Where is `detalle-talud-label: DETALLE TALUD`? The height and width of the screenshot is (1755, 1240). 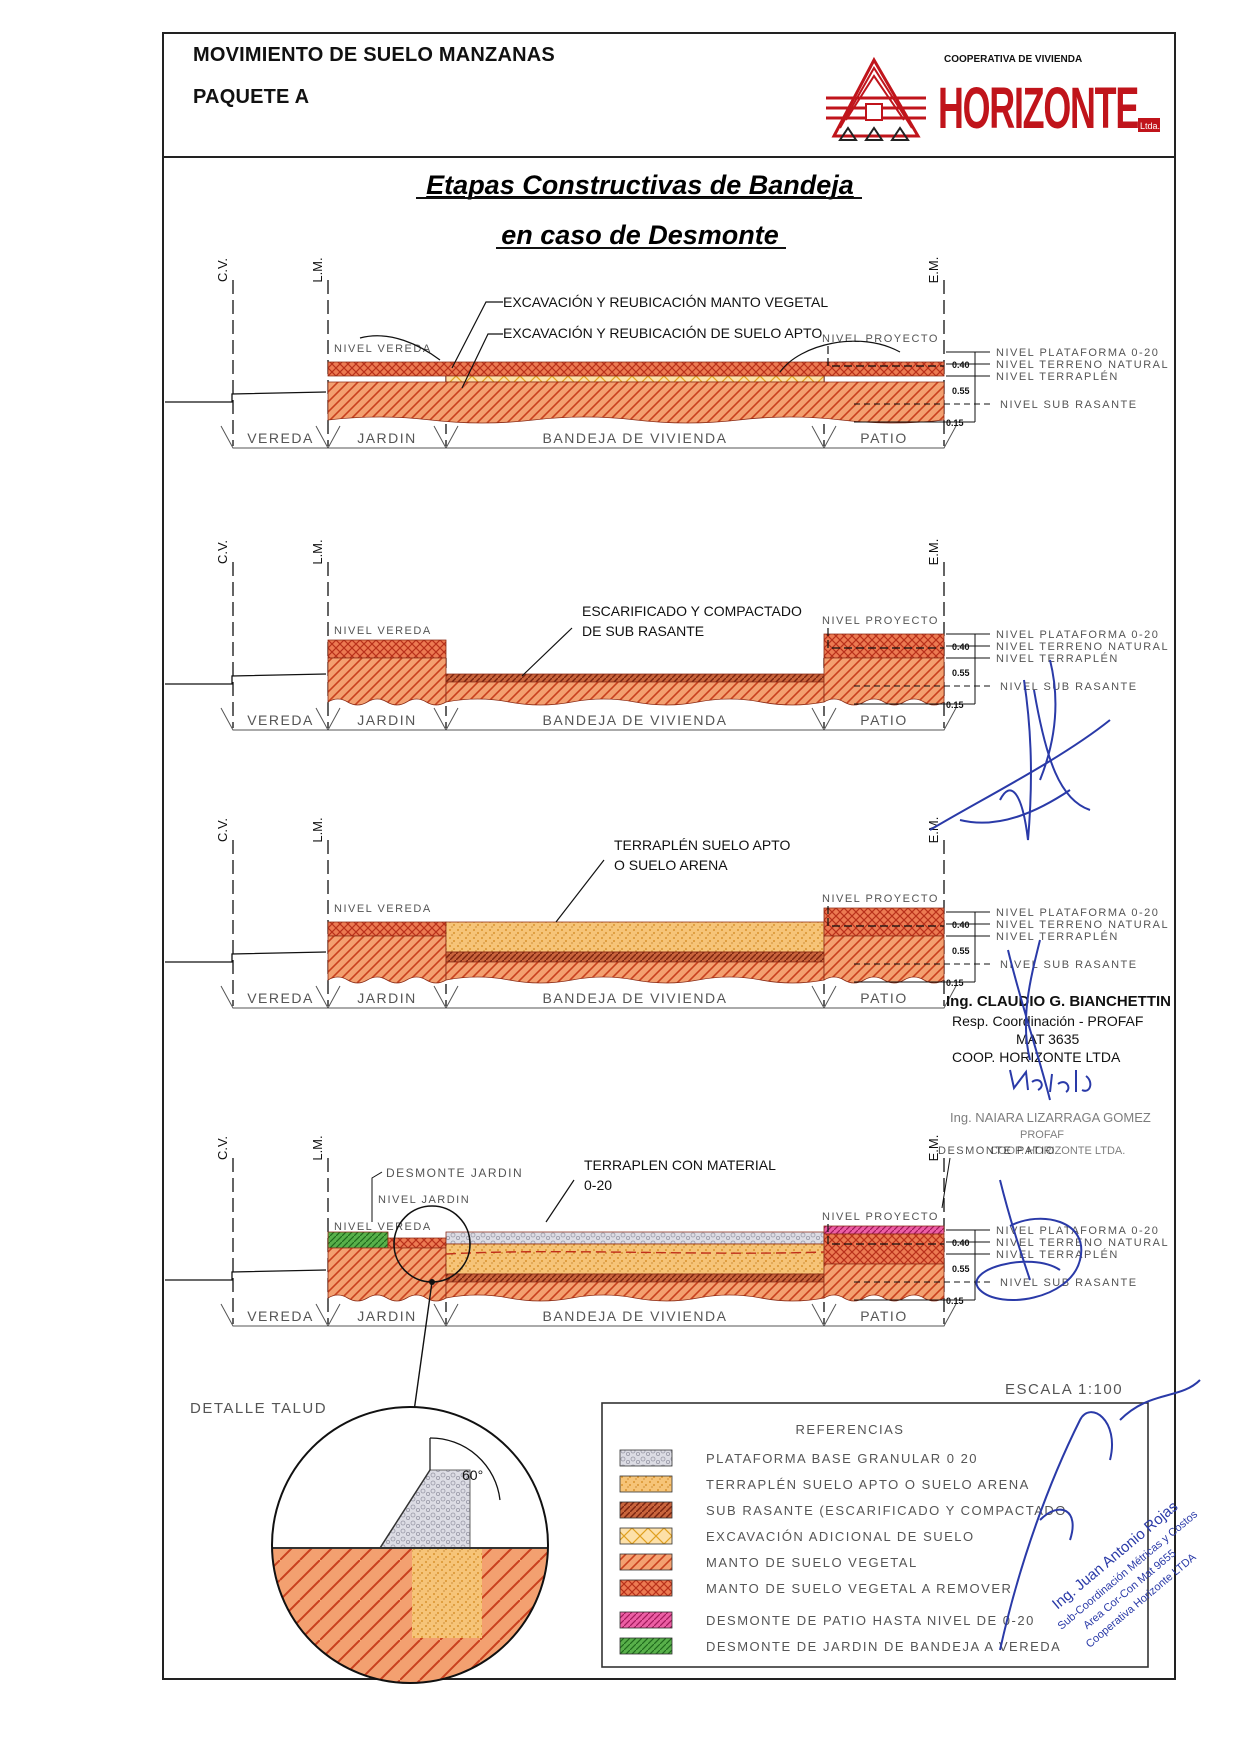
detalle-talud-label: DETALLE TALUD is located at coordinates (258, 1408).